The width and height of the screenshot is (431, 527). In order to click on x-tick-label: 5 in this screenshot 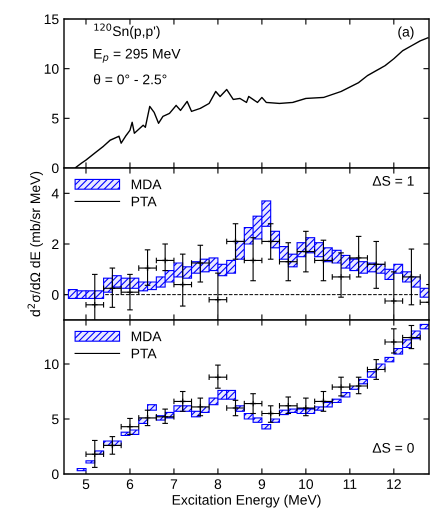, I will do `click(86, 484)`.